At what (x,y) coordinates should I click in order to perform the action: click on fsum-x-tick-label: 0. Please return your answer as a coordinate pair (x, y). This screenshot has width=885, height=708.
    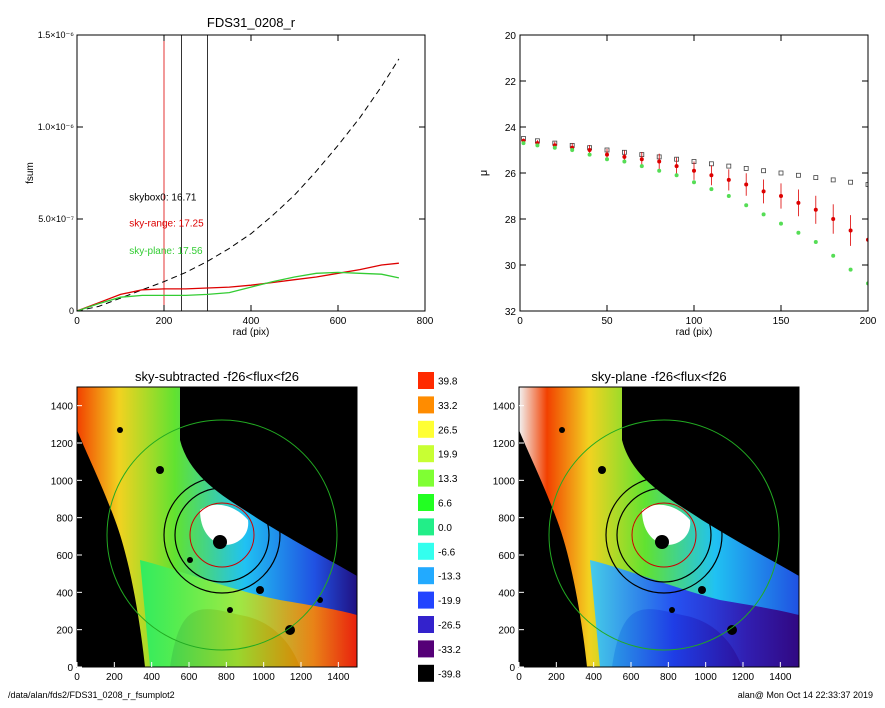
    Looking at the image, I should click on (77, 321).